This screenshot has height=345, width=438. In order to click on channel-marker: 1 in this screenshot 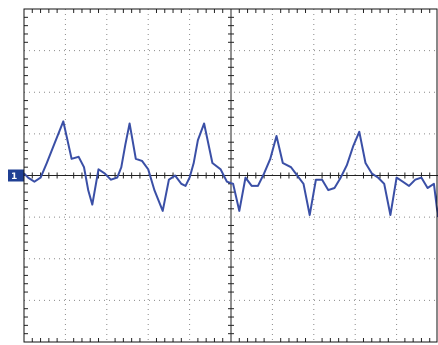, I will do `click(16, 175)`.